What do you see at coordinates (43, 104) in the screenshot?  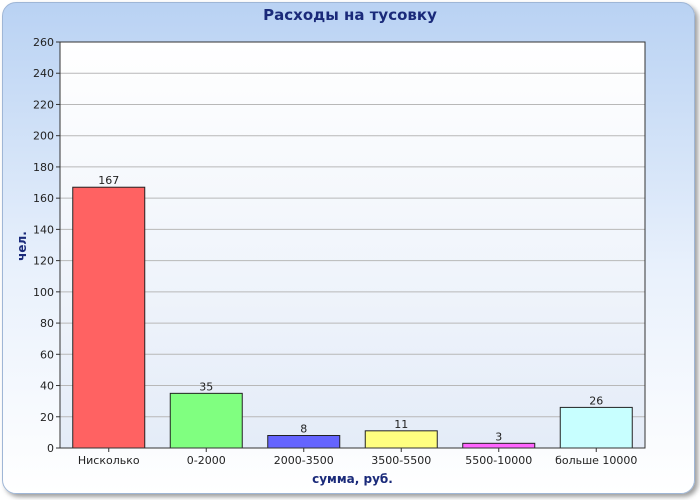 I see `y-tick-label: 220` at bounding box center [43, 104].